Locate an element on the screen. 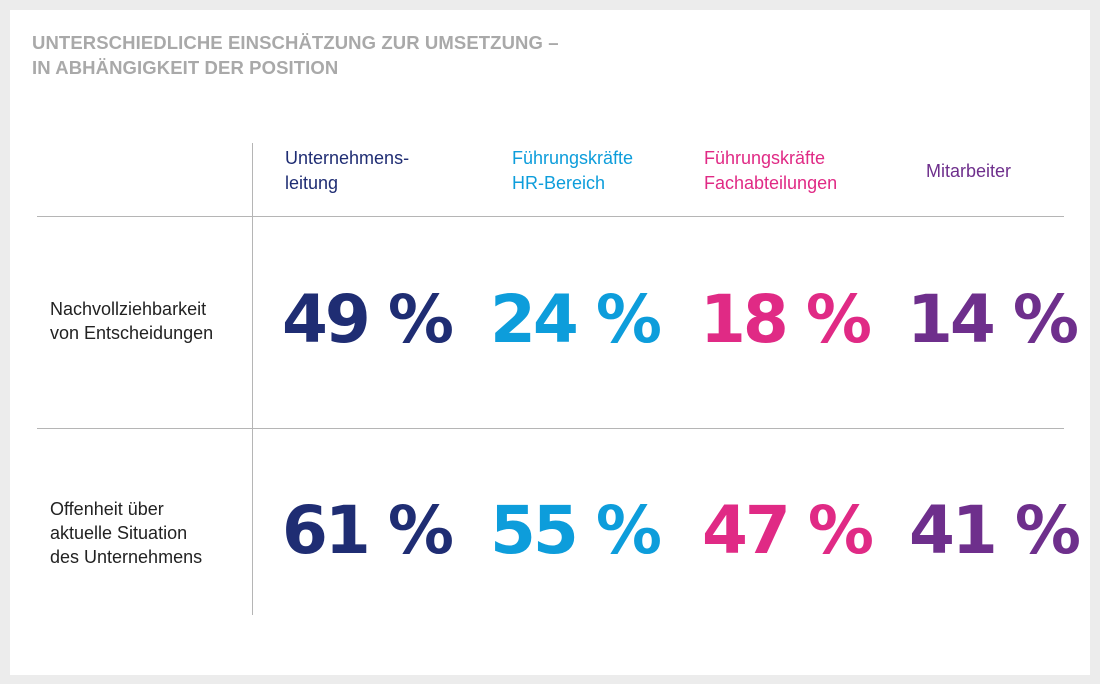 This screenshot has height=684, width=1100. column-header-line: Fachabteilungen is located at coordinates (771, 183).